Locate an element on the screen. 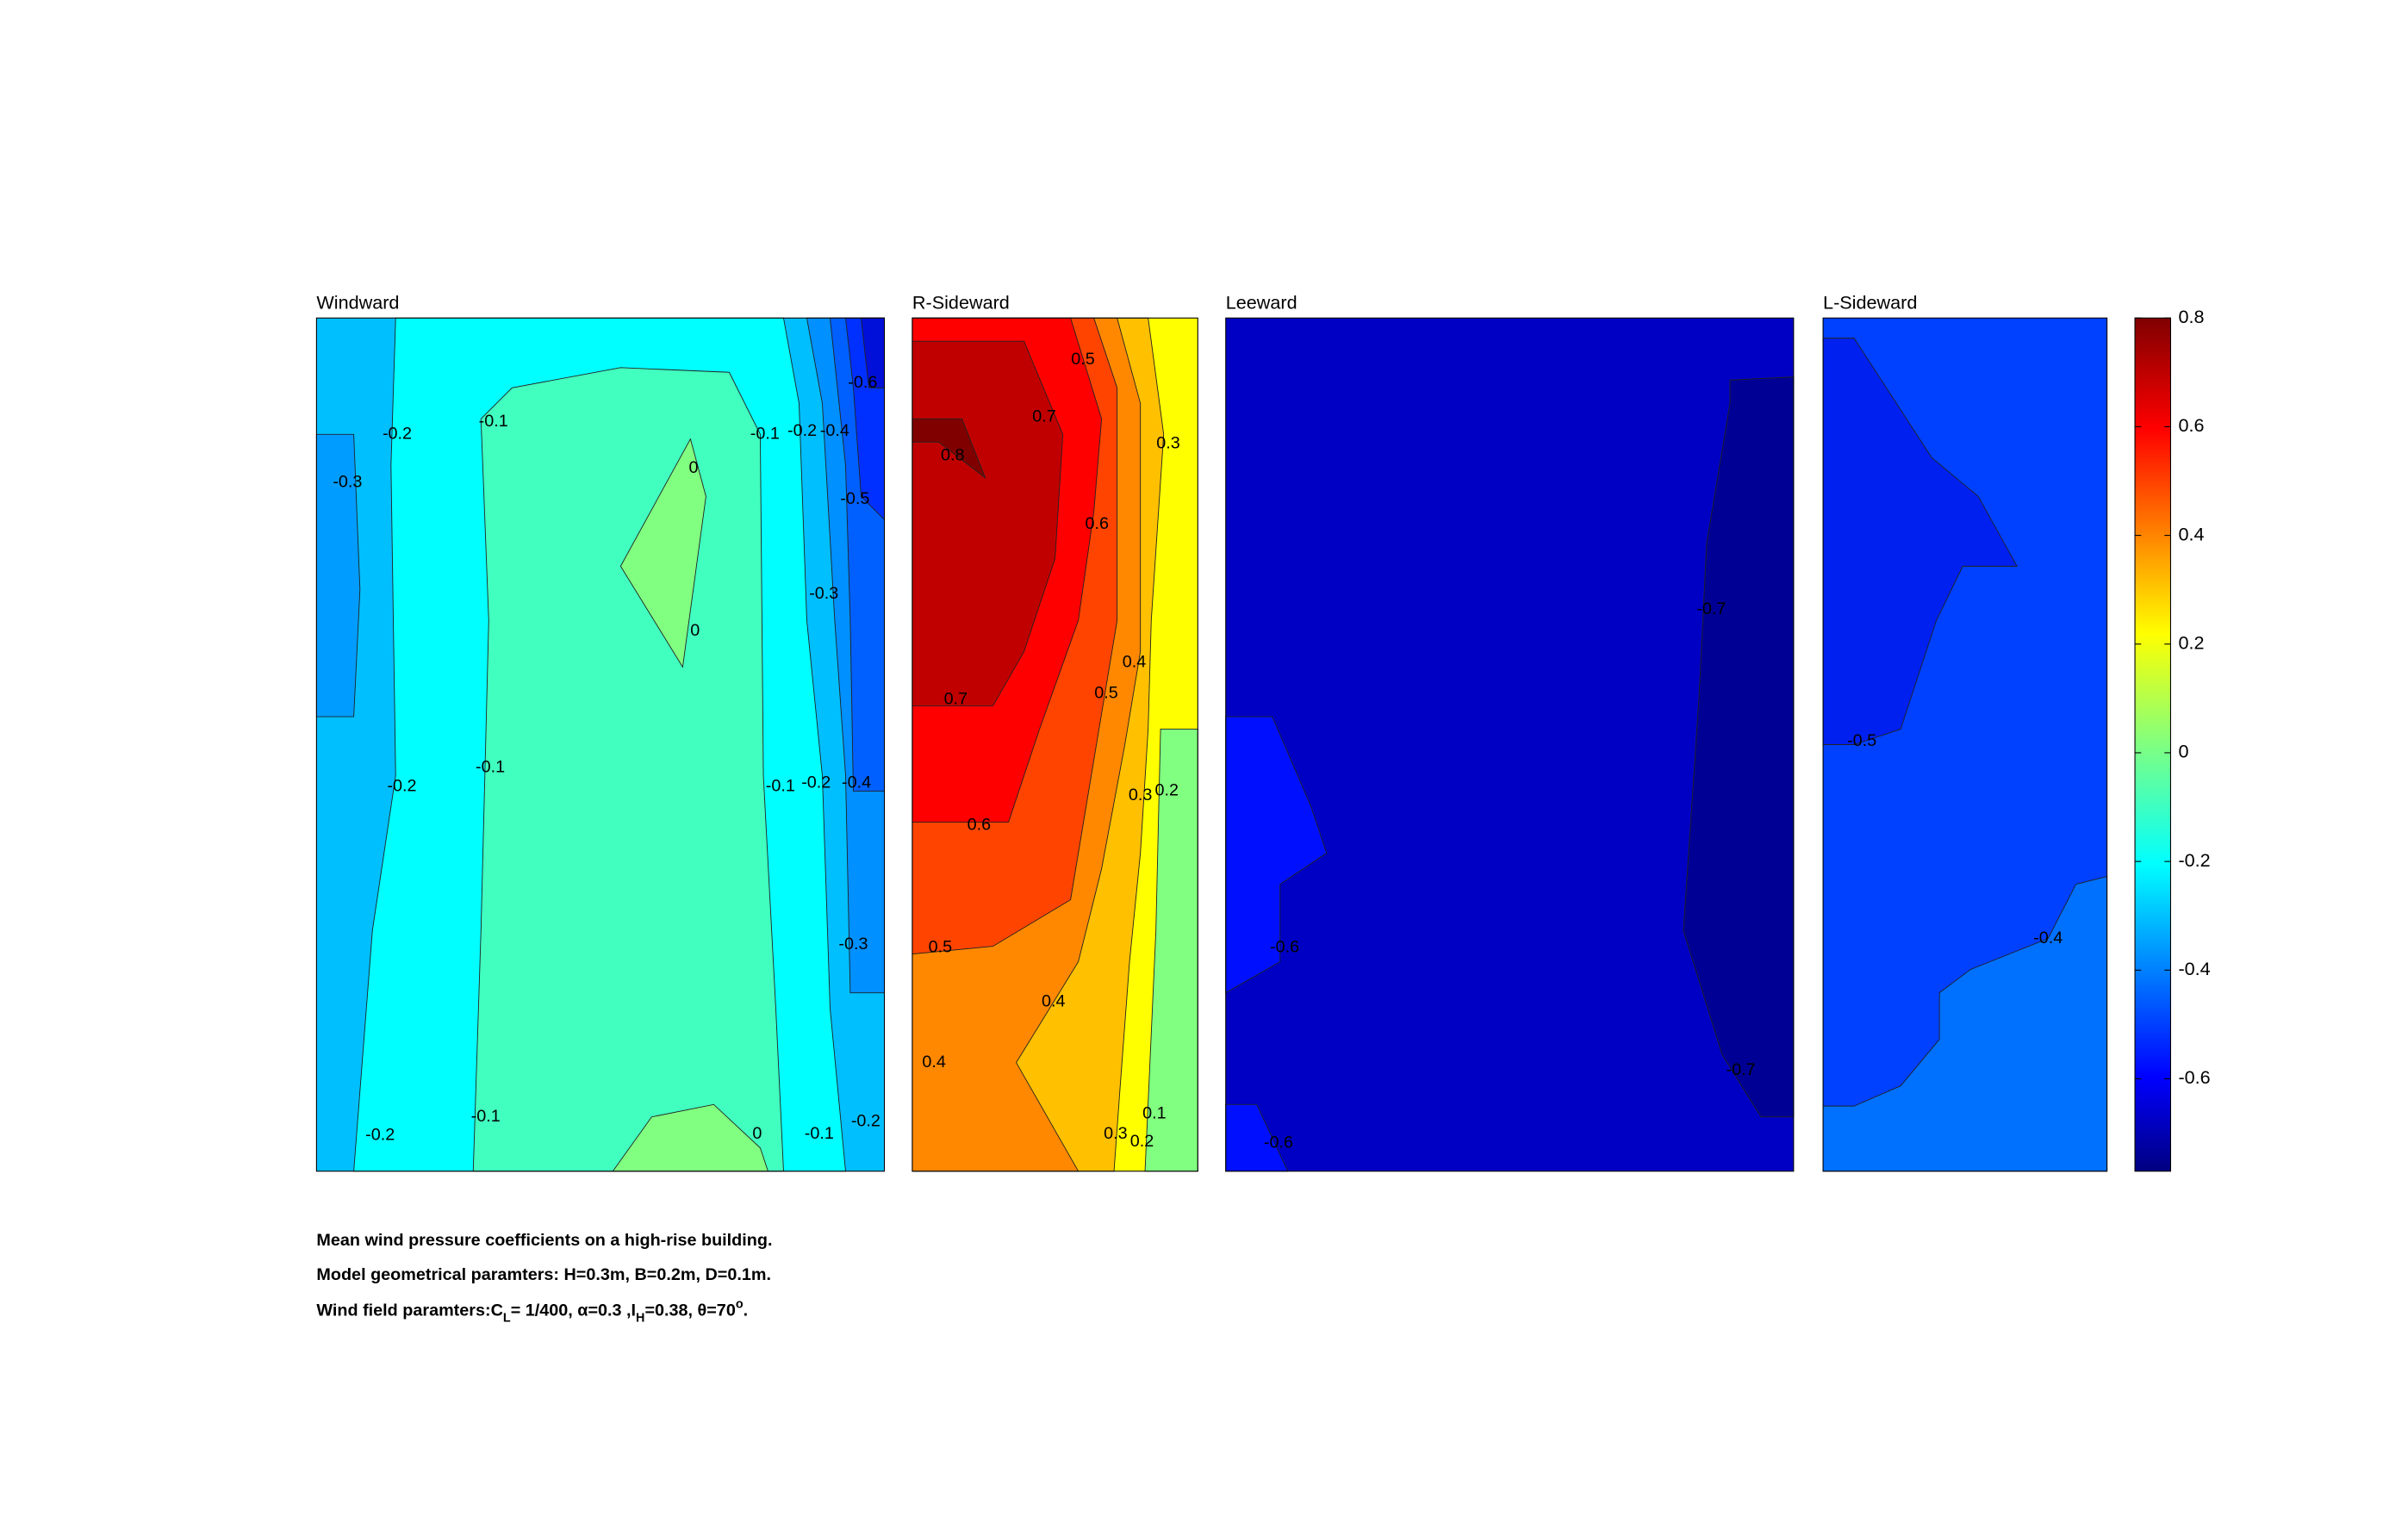  panel-title: Leeward is located at coordinates (1262, 302).